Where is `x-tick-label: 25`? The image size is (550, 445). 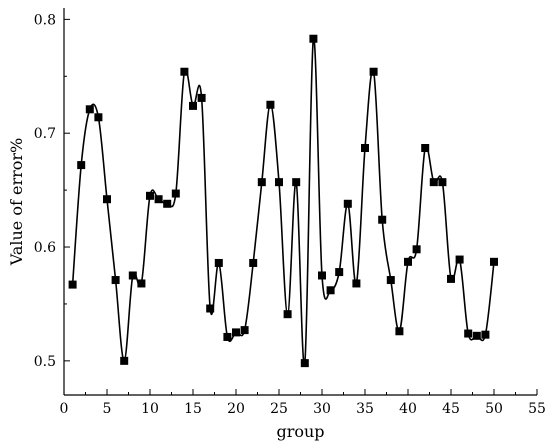
x-tick-label: 25 is located at coordinates (279, 409).